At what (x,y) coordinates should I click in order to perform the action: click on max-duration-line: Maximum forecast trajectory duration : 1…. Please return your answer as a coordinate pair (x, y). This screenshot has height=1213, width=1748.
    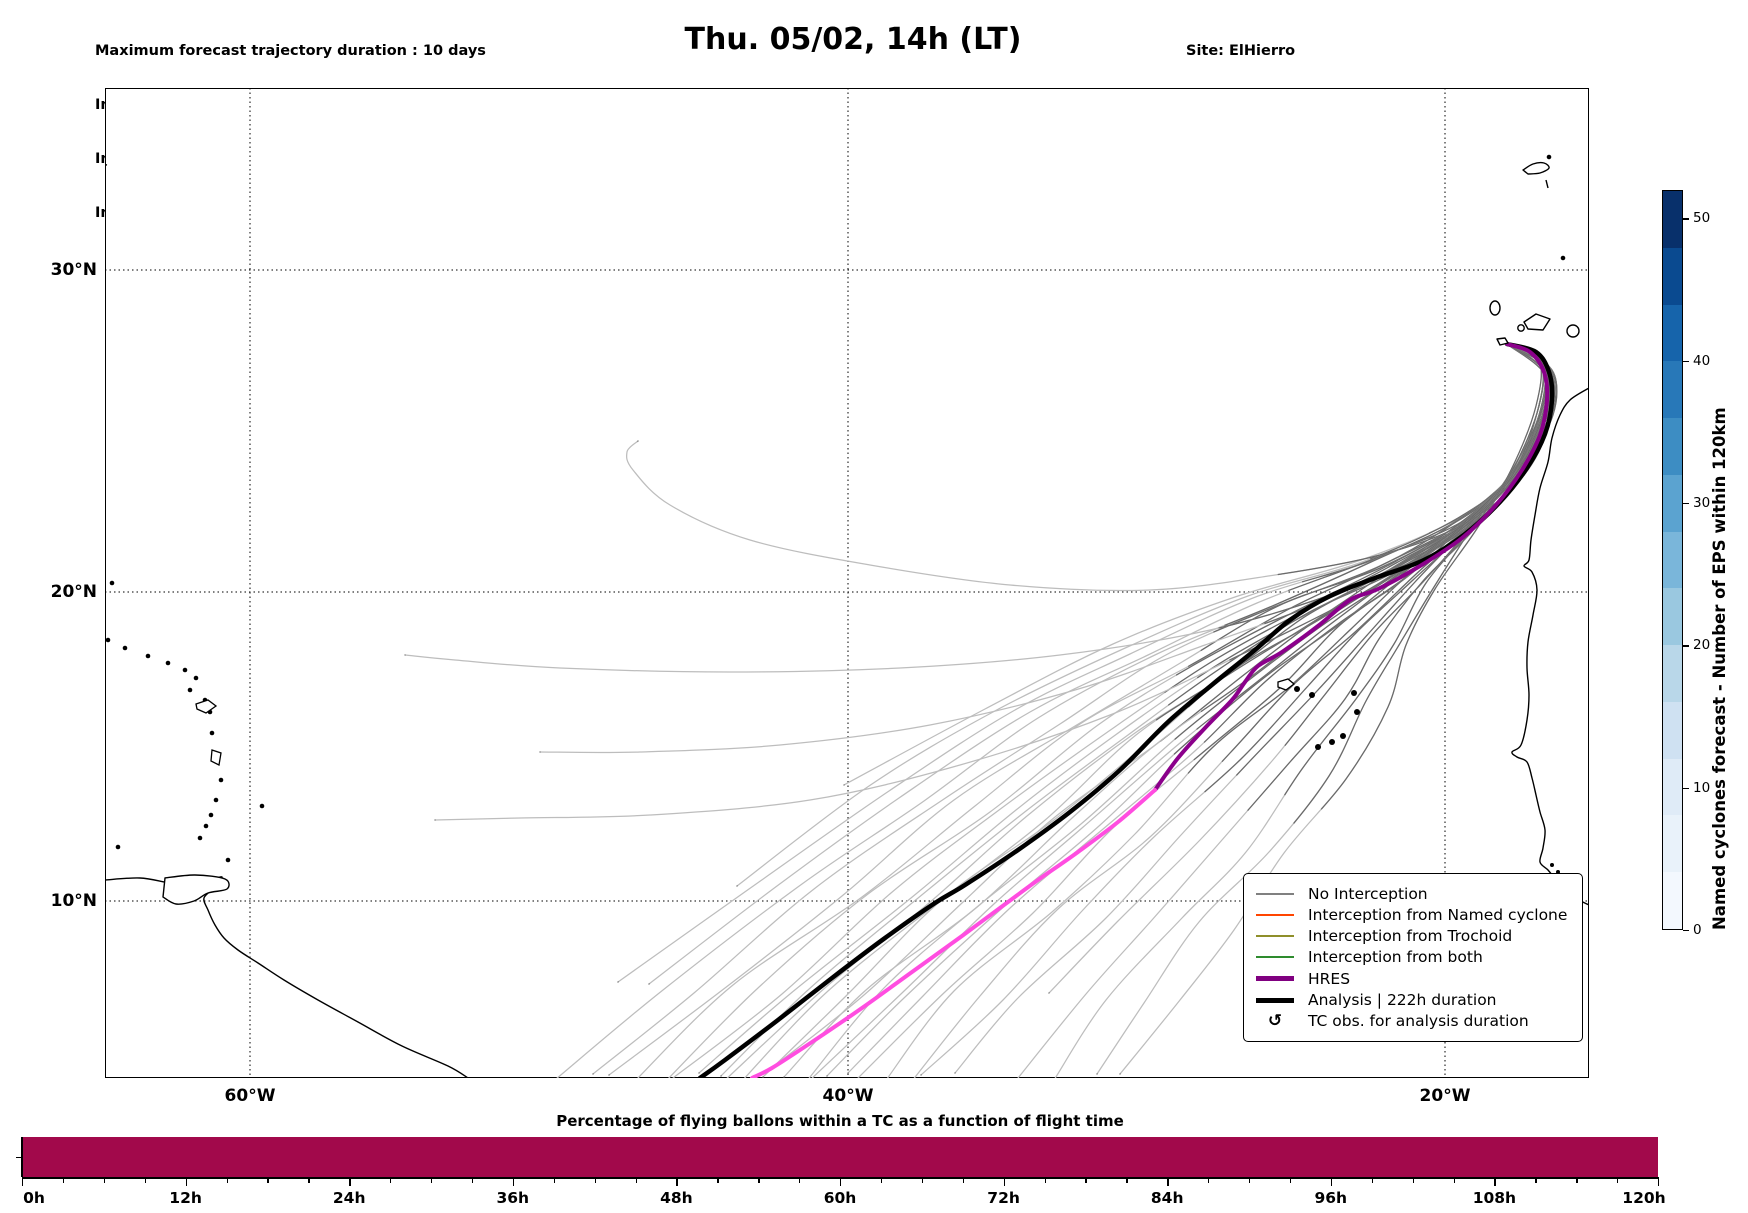
    Looking at the image, I should click on (290, 51).